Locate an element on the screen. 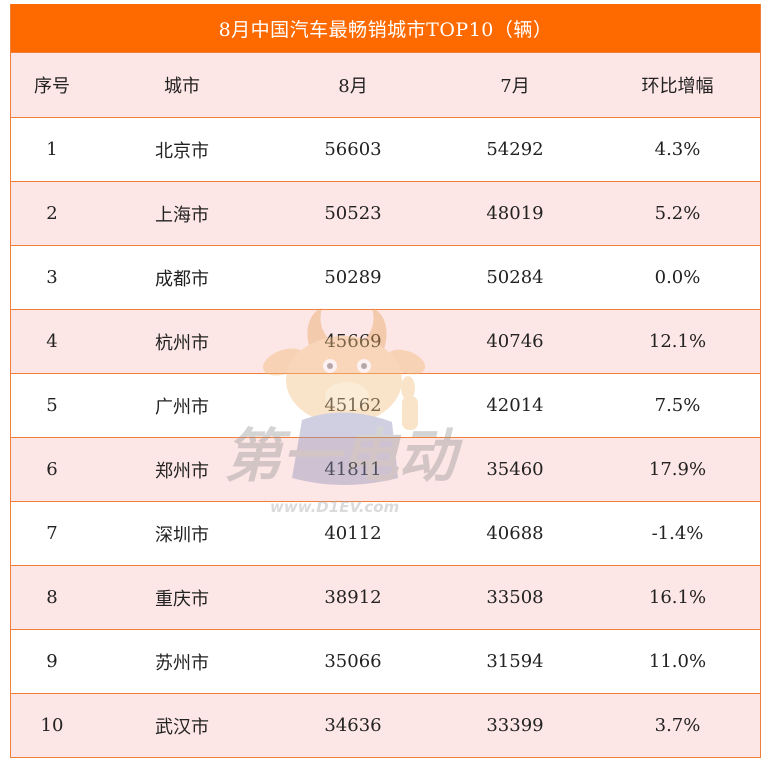 The width and height of the screenshot is (772, 763). cell-mom: 16.1% is located at coordinates (677, 597).